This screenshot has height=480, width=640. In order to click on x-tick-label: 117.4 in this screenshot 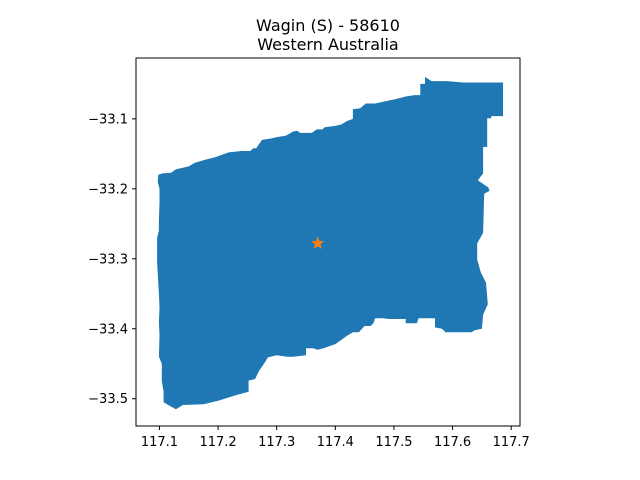, I will do `click(335, 442)`.